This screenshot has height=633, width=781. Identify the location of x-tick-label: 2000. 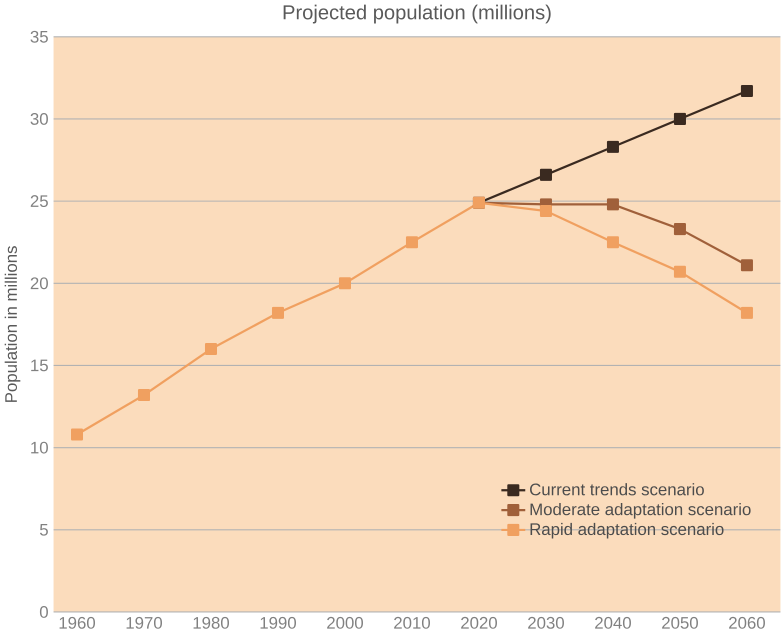
(345, 622).